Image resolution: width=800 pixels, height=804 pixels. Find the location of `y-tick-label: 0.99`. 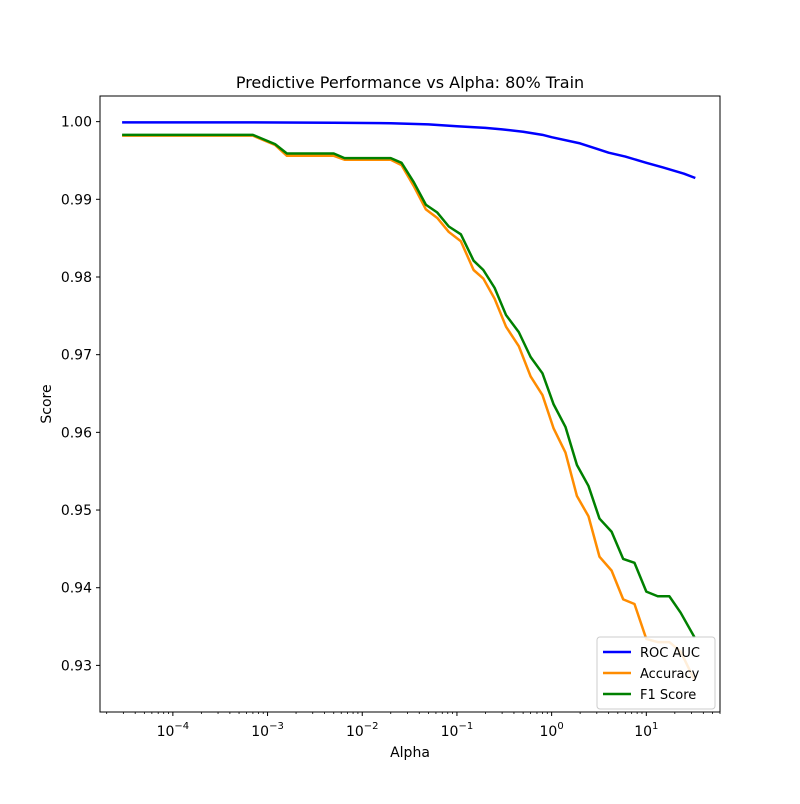

y-tick-label: 0.99 is located at coordinates (76, 200).